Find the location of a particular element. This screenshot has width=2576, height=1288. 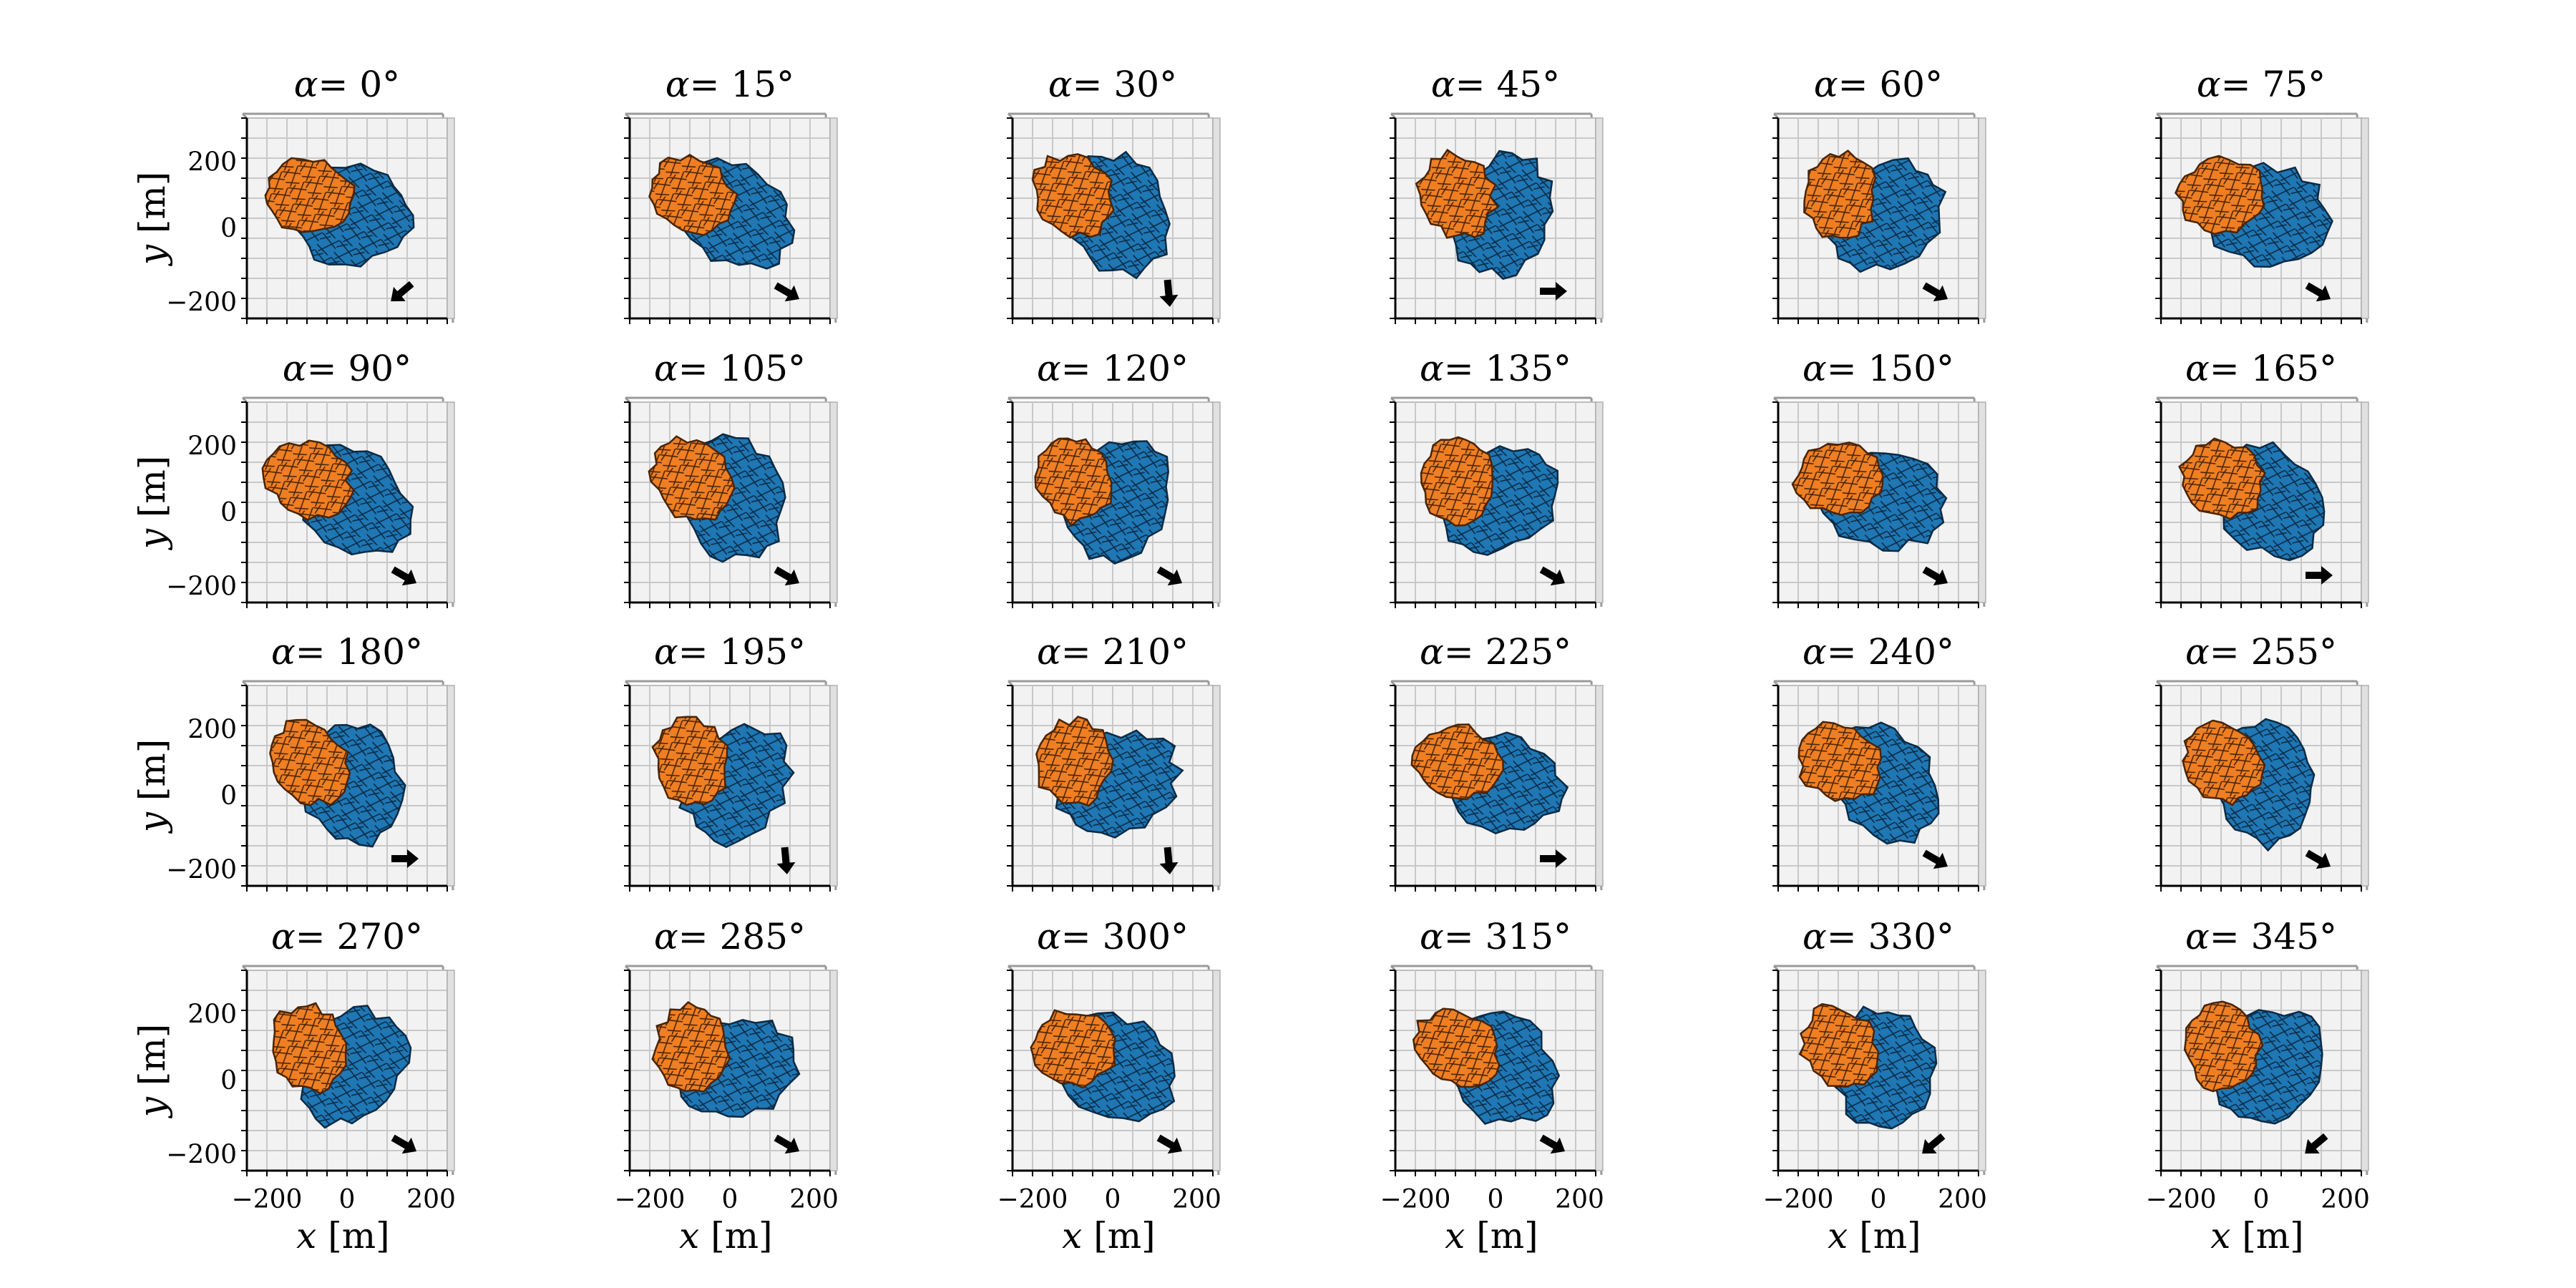

panel-alpha-345: α= 345° is located at coordinates (2262, 1046).